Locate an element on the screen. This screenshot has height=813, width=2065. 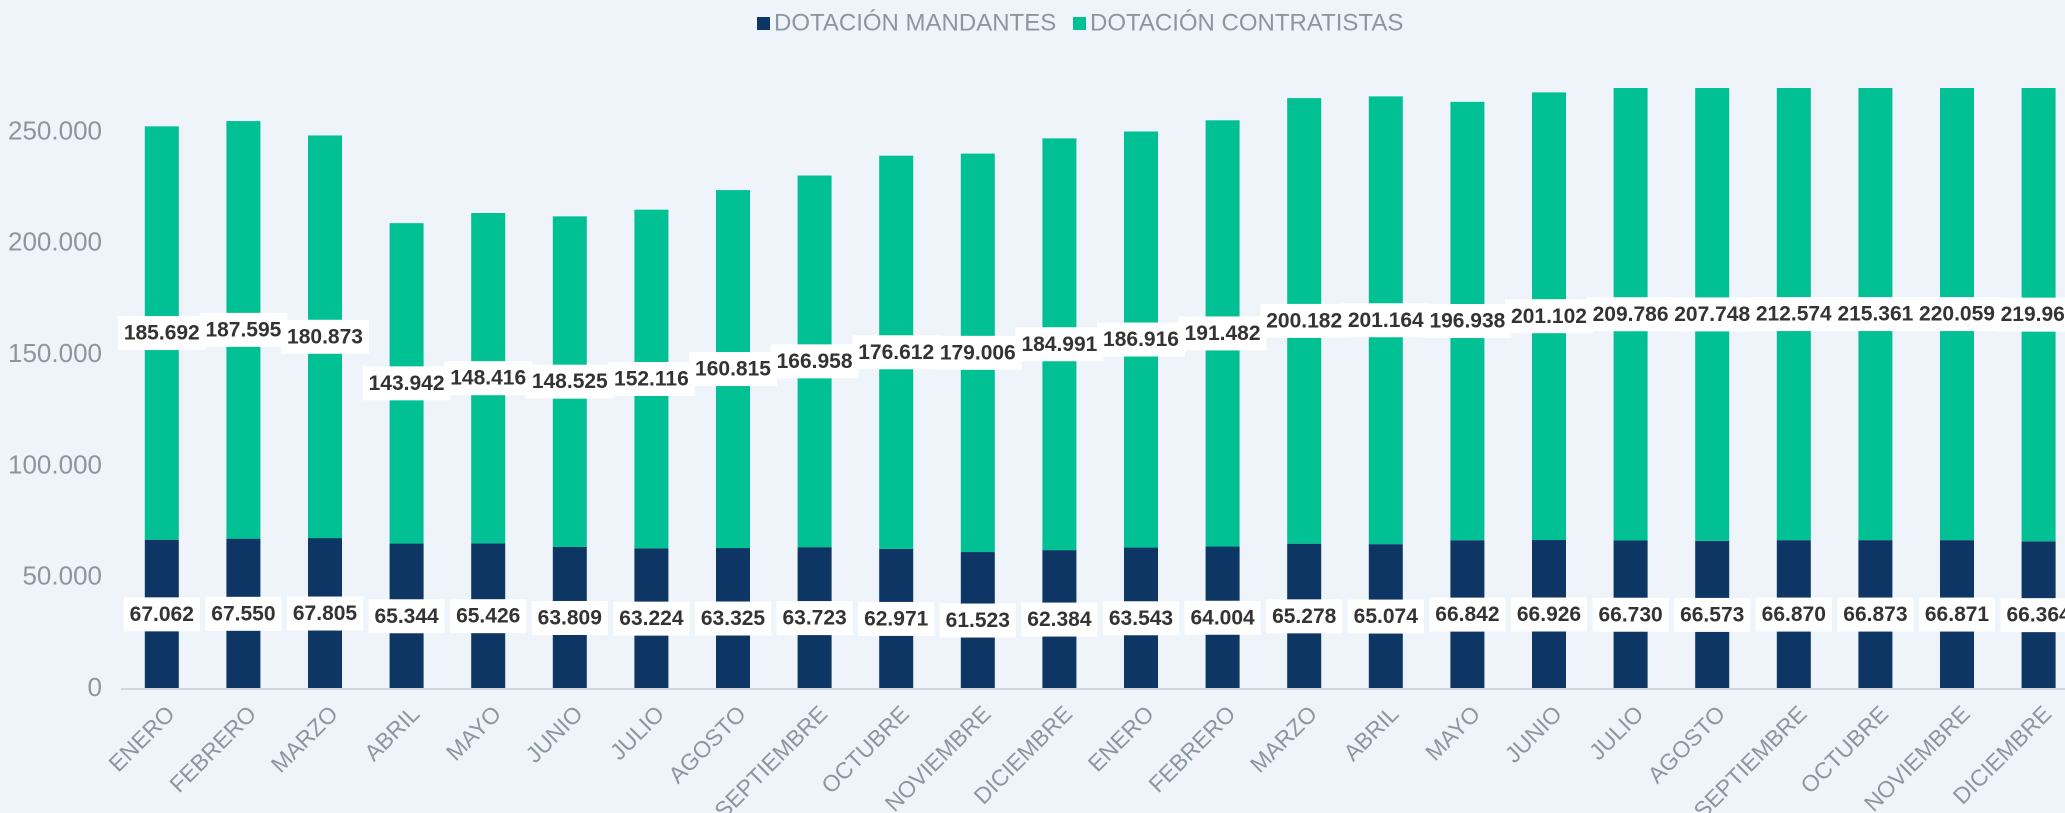
data-label: 65.344 is located at coordinates (406, 616).